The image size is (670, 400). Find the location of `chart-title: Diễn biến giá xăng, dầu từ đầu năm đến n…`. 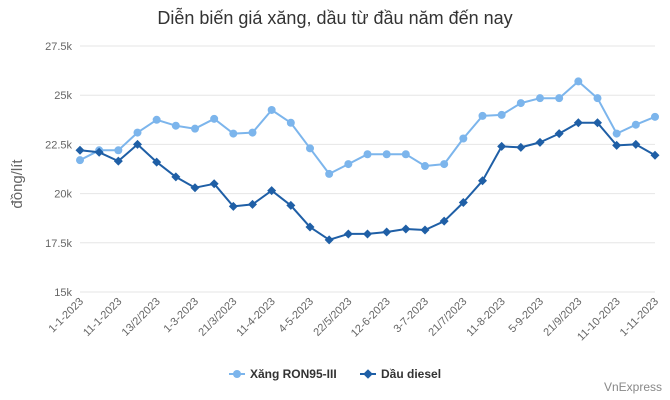

chart-title: Diễn biến giá xăng, dầu từ đầu năm đến n… is located at coordinates (335, 18).